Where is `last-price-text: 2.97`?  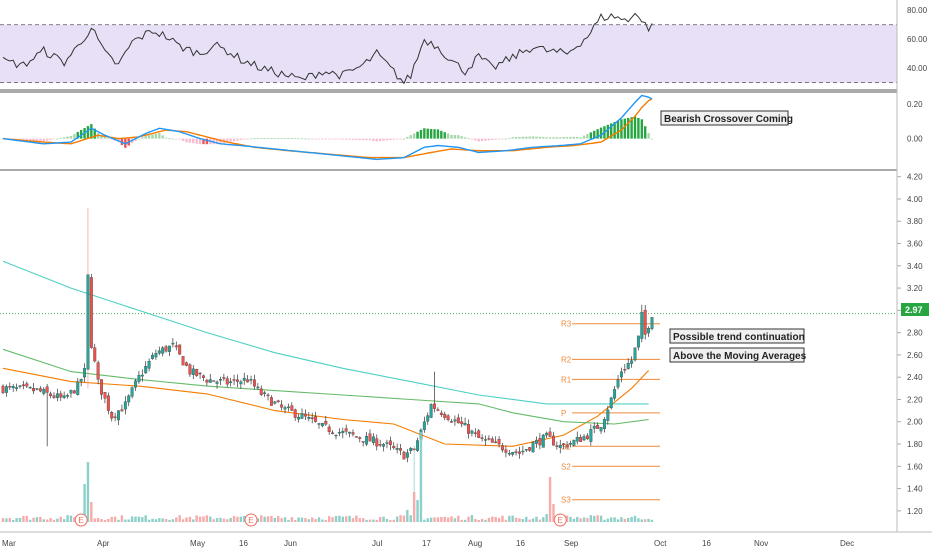
last-price-text: 2.97 is located at coordinates (914, 310).